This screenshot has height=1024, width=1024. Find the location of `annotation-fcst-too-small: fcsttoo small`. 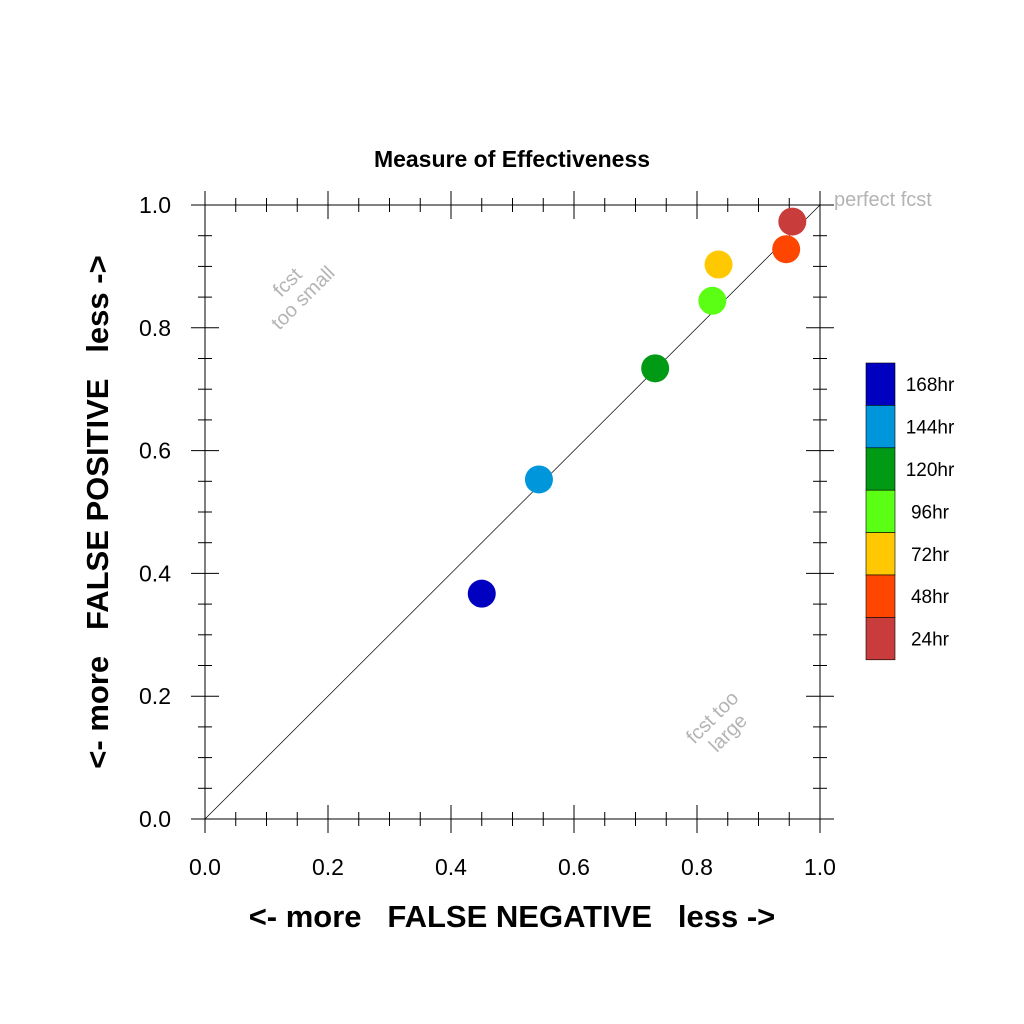

annotation-fcst-too-small: fcsttoo small is located at coordinates (296, 291).